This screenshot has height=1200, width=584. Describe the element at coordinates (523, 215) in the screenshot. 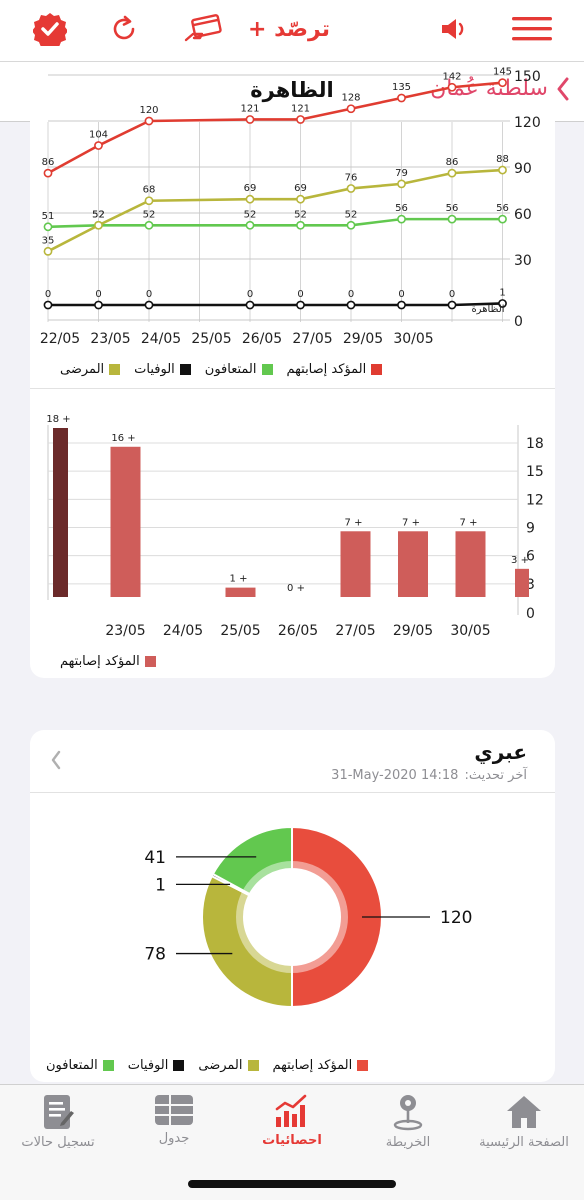

I see `y-tick-label: 60` at that location.